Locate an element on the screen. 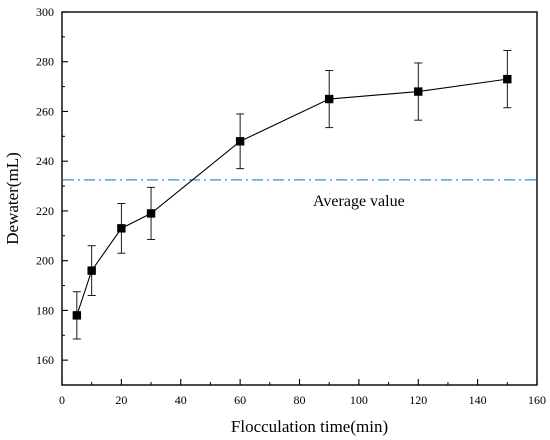 The image size is (550, 440). x-tick-label: 160 is located at coordinates (537, 400).